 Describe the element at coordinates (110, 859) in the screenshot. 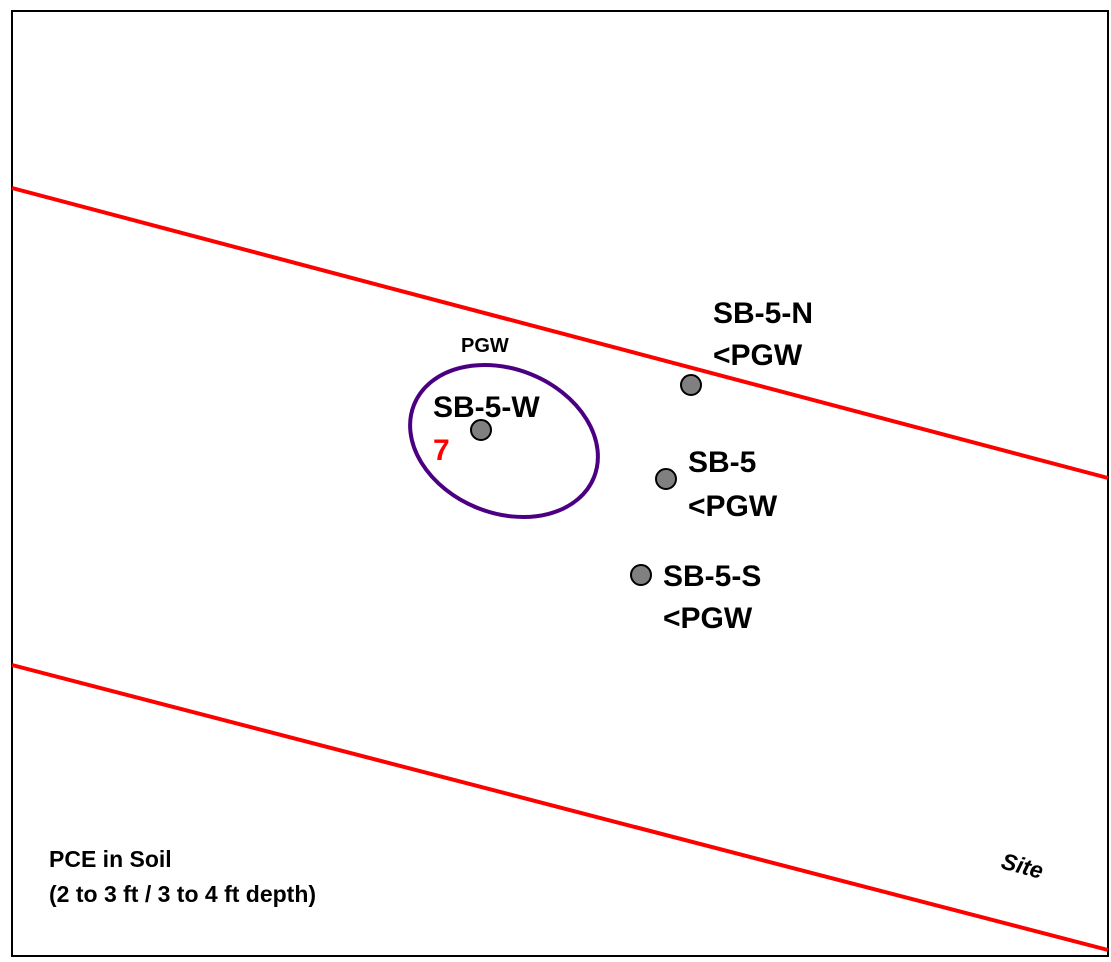

I see `legend-title: PCE in Soil` at that location.